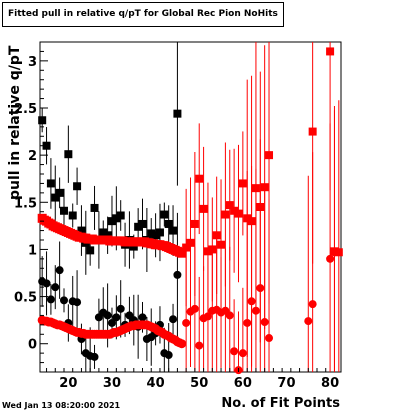  What do you see at coordinates (156, 383) in the screenshot?
I see `x-tick-label: 40` at bounding box center [156, 383].